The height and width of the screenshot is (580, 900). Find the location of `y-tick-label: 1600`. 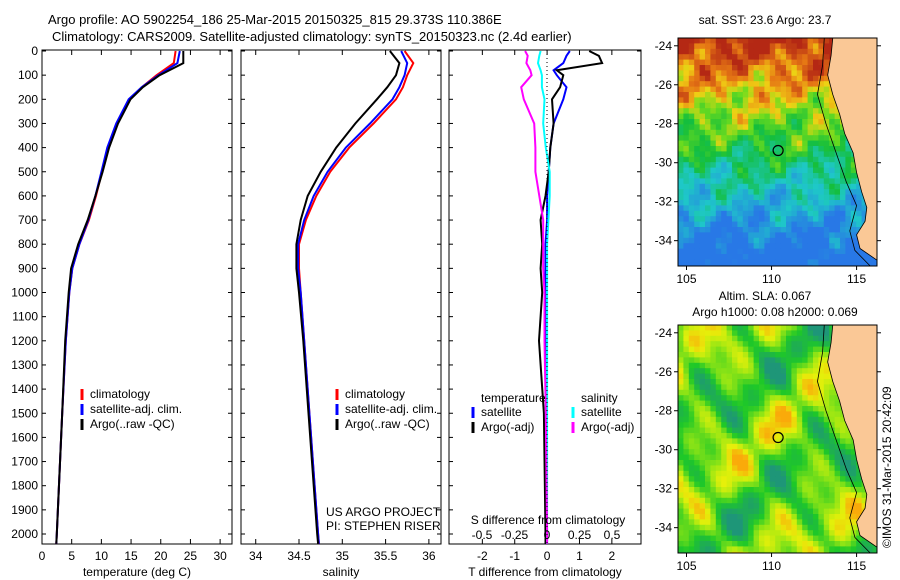

y-tick-label: 1600 is located at coordinates (24, 437).